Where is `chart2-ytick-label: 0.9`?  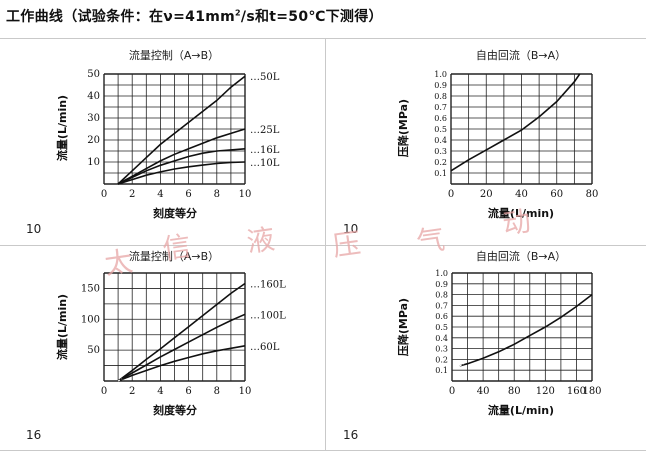
chart2-ytick-label: 0.9 is located at coordinates (440, 85).